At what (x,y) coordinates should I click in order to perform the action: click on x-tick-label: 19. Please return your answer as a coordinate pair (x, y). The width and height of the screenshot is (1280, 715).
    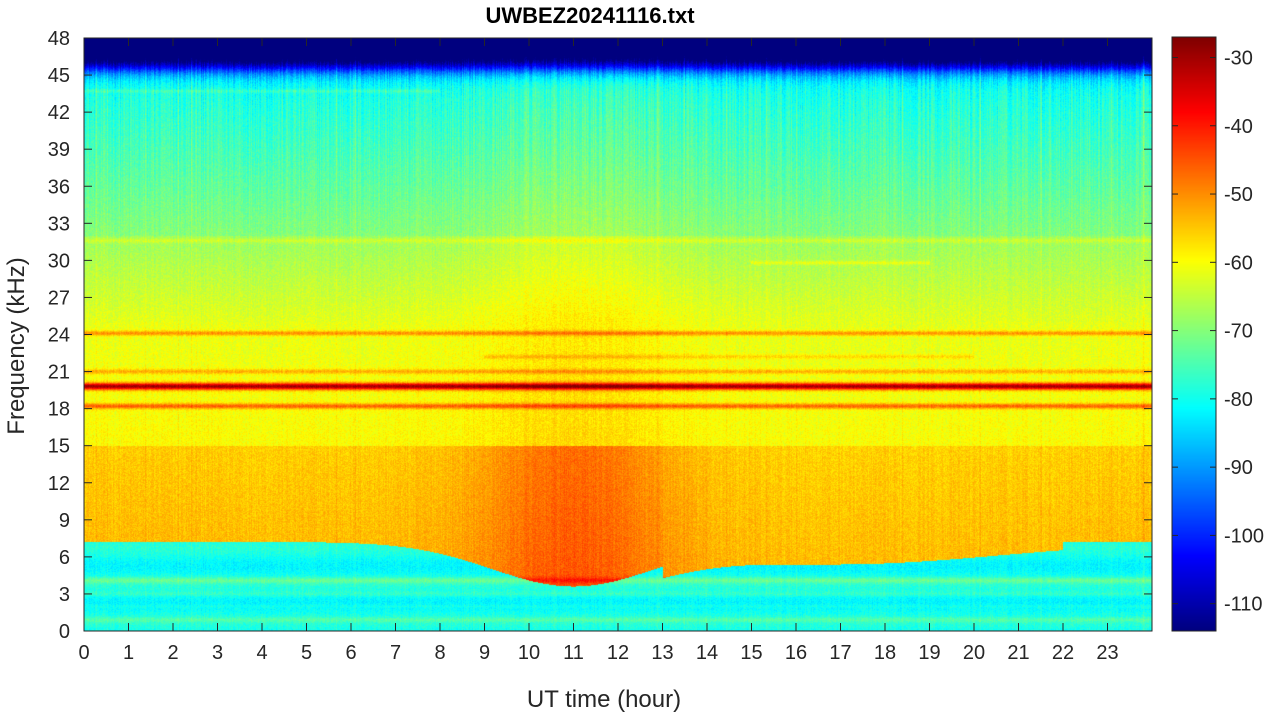
    Looking at the image, I should click on (929, 653).